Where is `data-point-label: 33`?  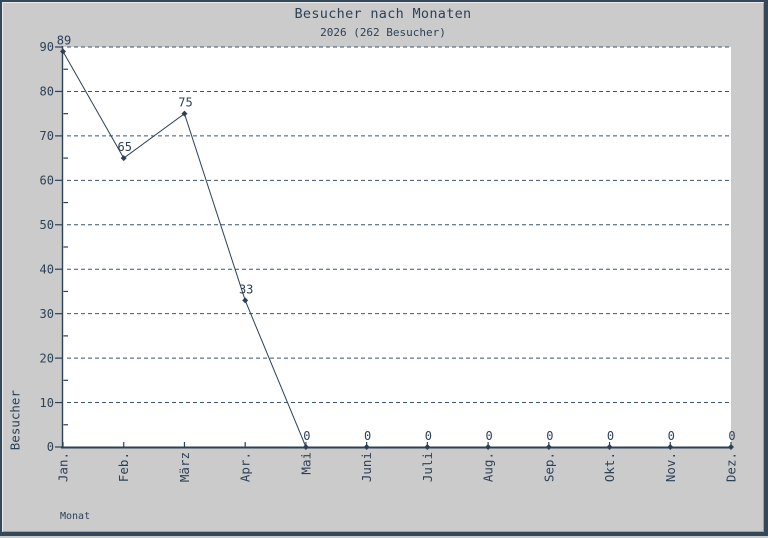 data-point-label: 33 is located at coordinates (246, 289).